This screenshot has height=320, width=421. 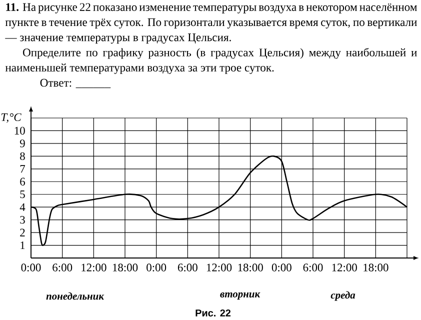 I want to click on text: среда, so click(x=343, y=296).